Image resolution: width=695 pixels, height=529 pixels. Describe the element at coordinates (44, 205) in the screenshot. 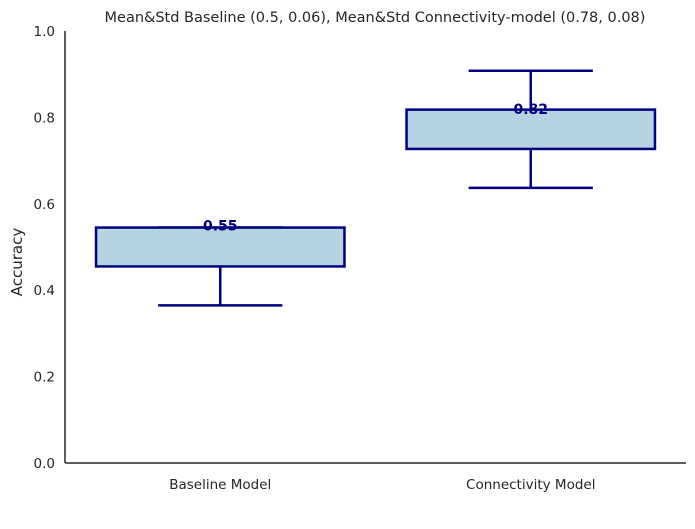

I see `y-tick-label: 0.6` at that location.